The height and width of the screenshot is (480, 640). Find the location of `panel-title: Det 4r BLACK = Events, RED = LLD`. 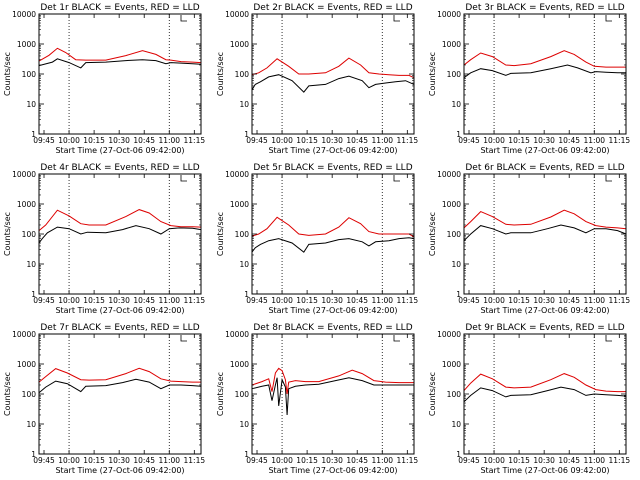

panel-title: Det 4r BLACK = Events, RED = LLD is located at coordinates (119, 168).